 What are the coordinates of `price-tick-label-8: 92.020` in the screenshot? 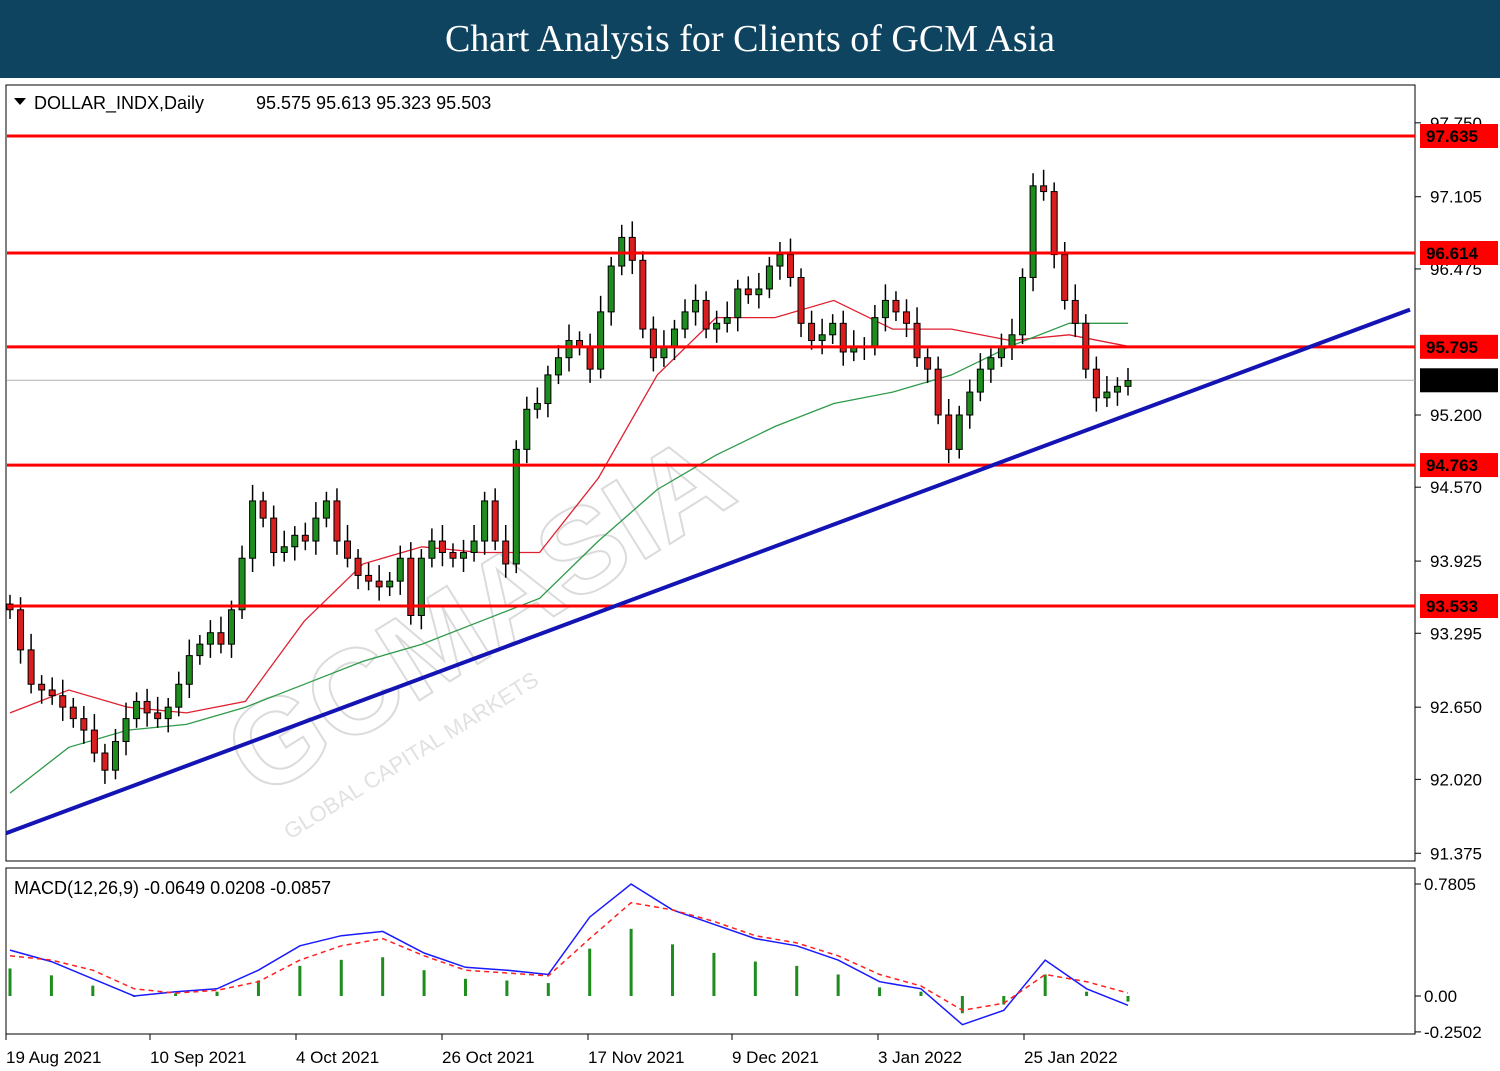 It's located at (1456, 779).